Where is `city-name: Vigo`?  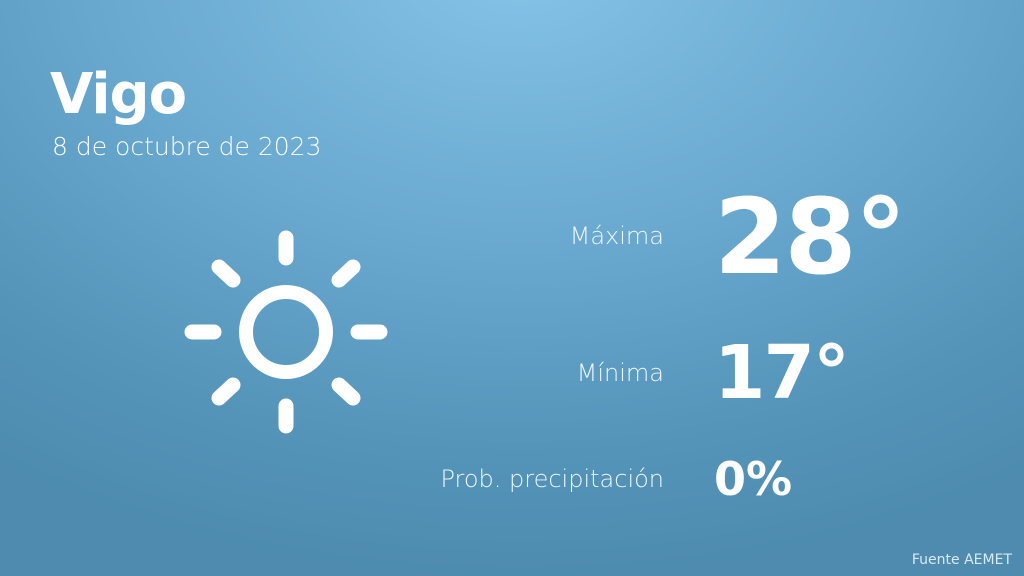
city-name: Vigo is located at coordinates (118, 94).